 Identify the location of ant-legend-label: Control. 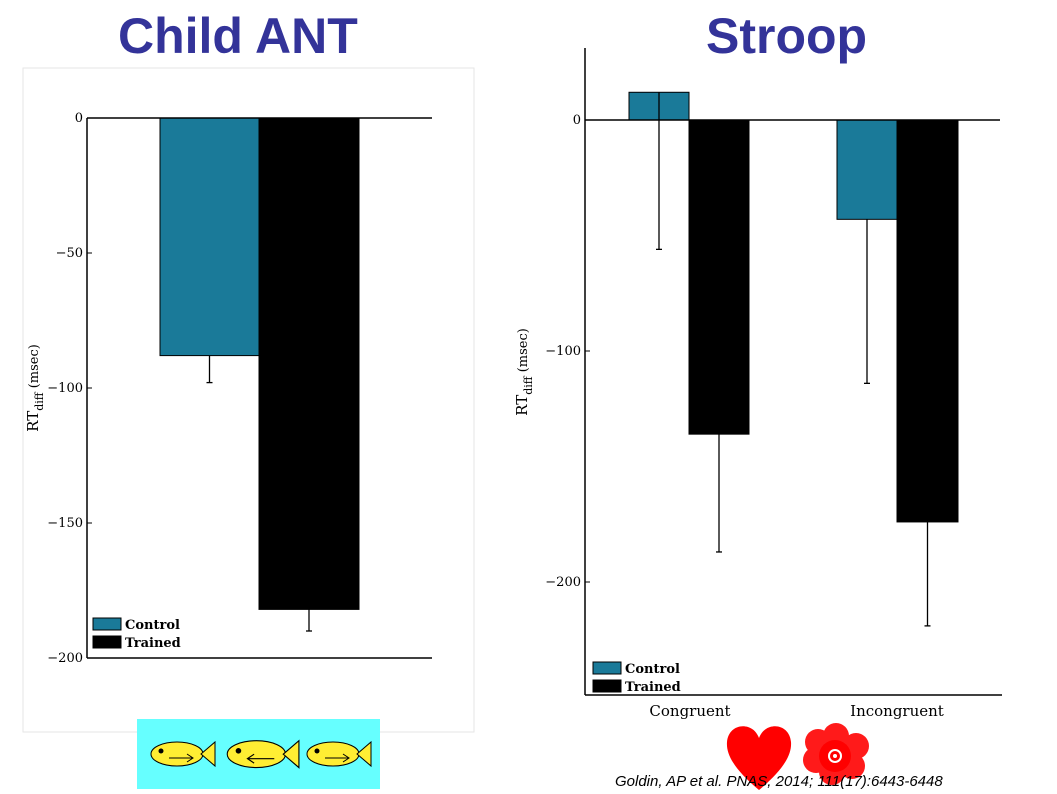
(152, 625).